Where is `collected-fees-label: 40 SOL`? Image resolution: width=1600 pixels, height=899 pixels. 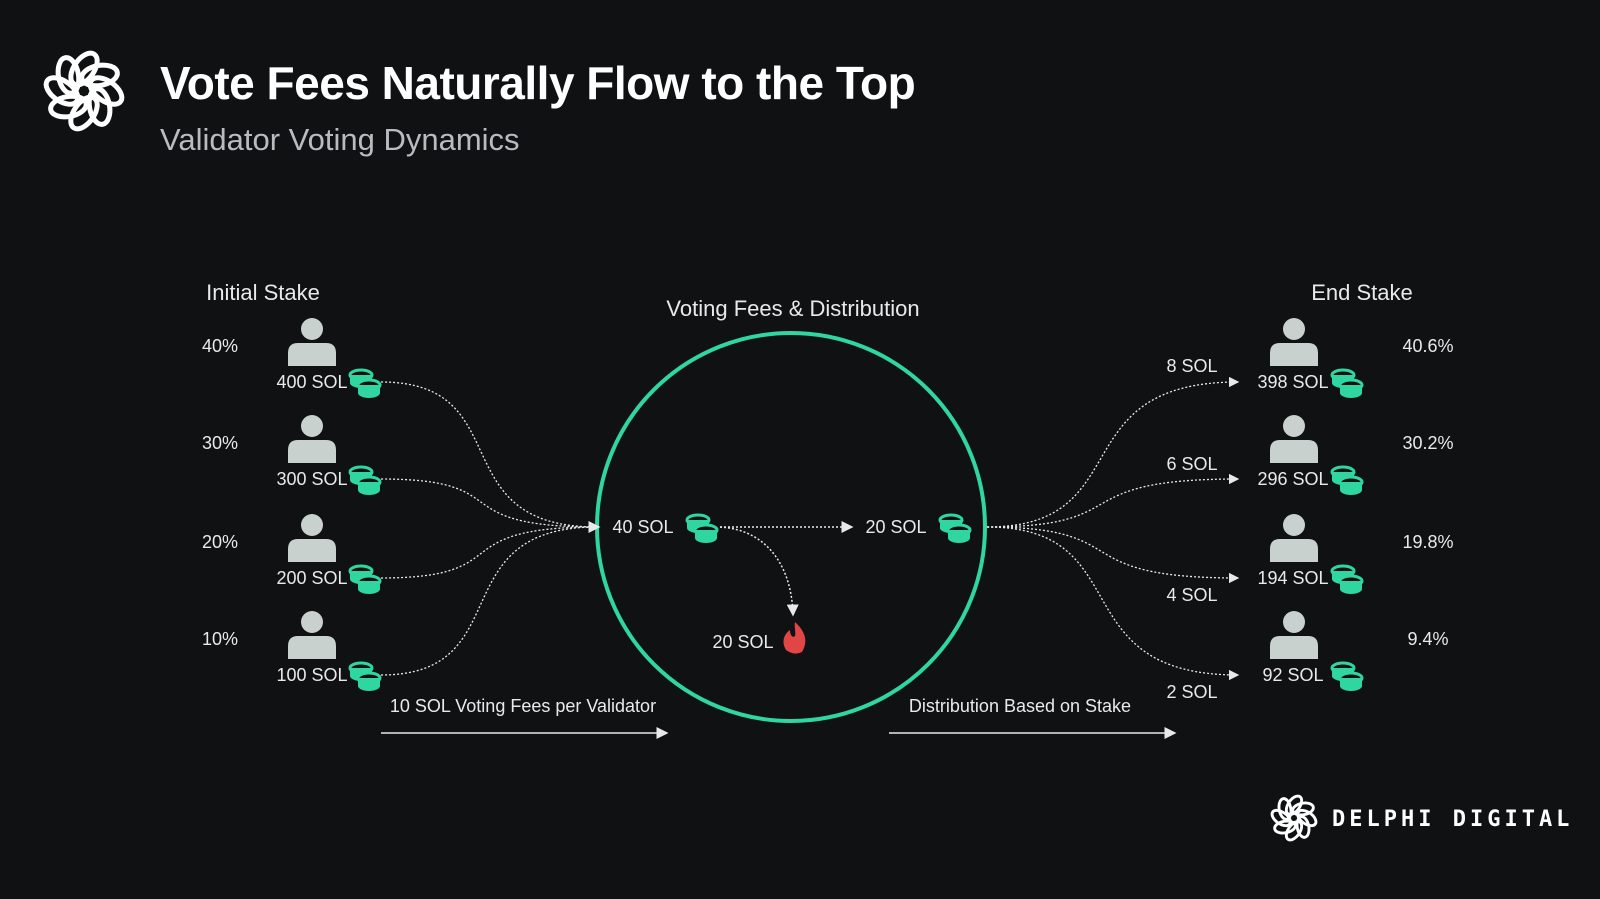 collected-fees-label: 40 SOL is located at coordinates (642, 527).